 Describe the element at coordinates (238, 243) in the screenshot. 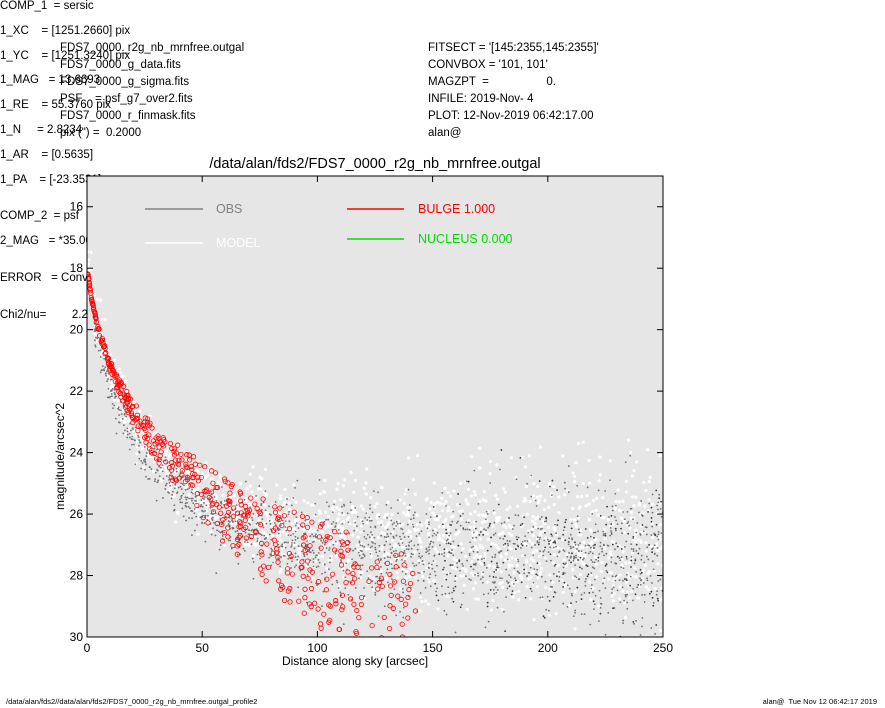

I see `legend-label: MODEL` at that location.